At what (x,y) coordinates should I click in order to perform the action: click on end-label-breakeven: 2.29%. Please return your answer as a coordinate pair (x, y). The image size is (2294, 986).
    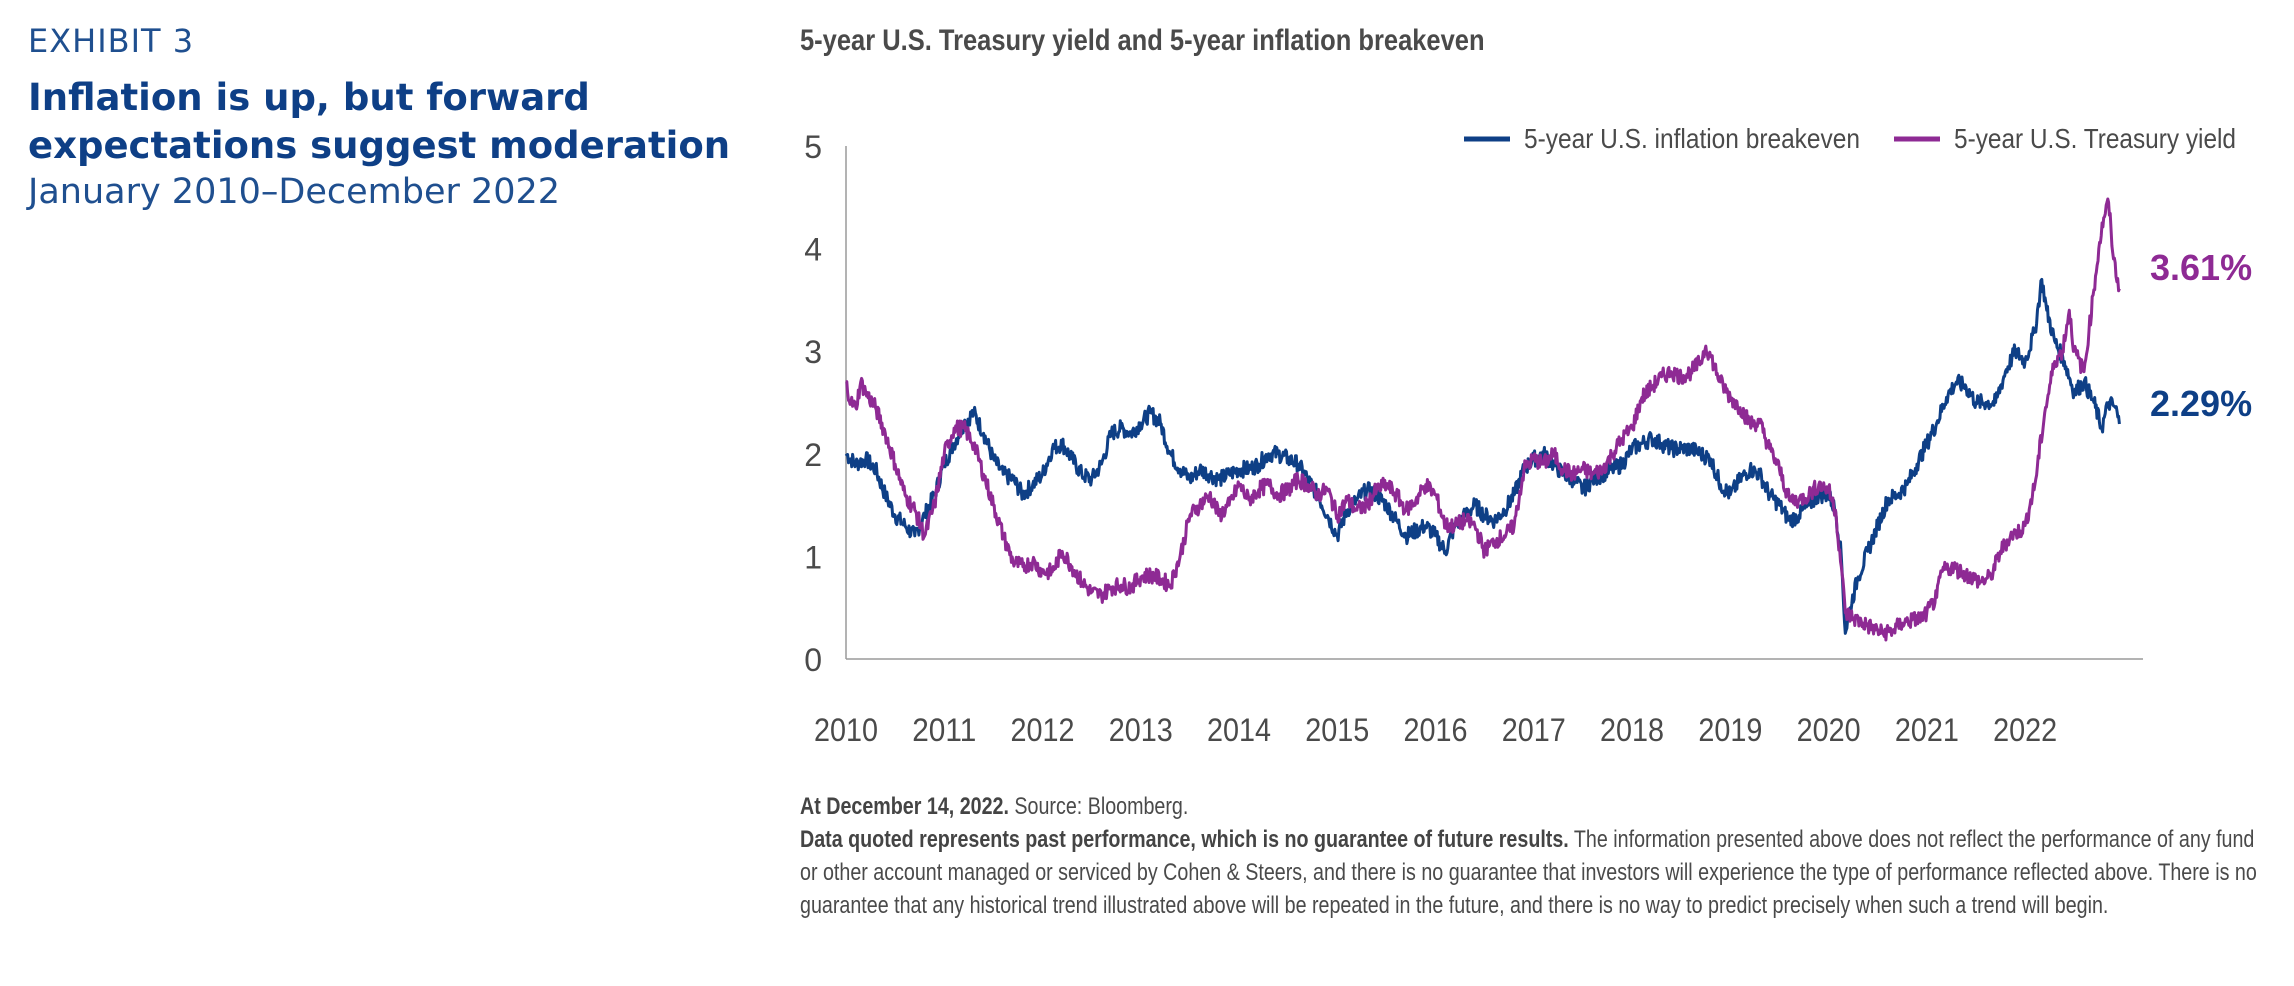
    Looking at the image, I should click on (2201, 403).